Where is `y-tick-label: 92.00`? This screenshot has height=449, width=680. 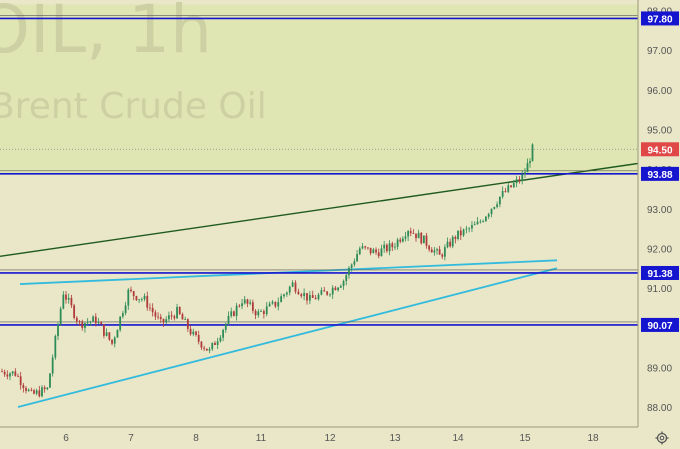
y-tick-label: 92.00 is located at coordinates (659, 249).